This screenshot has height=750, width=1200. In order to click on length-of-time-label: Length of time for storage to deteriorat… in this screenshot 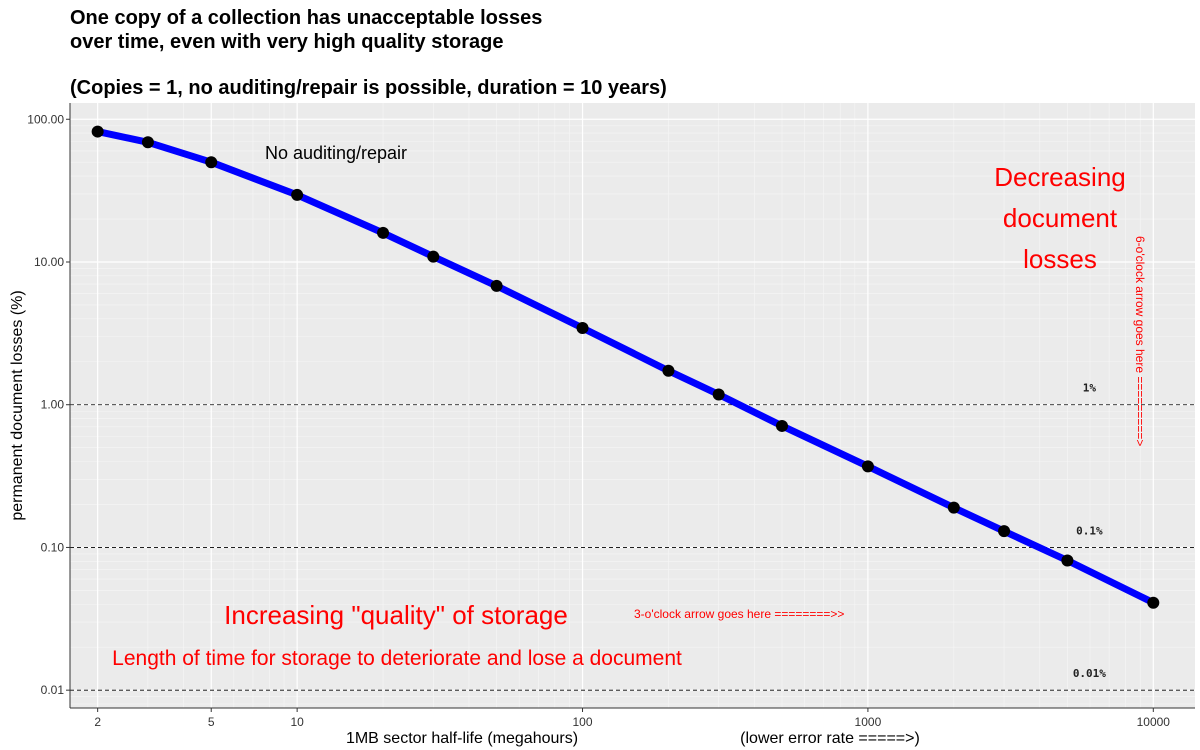, I will do `click(397, 658)`.